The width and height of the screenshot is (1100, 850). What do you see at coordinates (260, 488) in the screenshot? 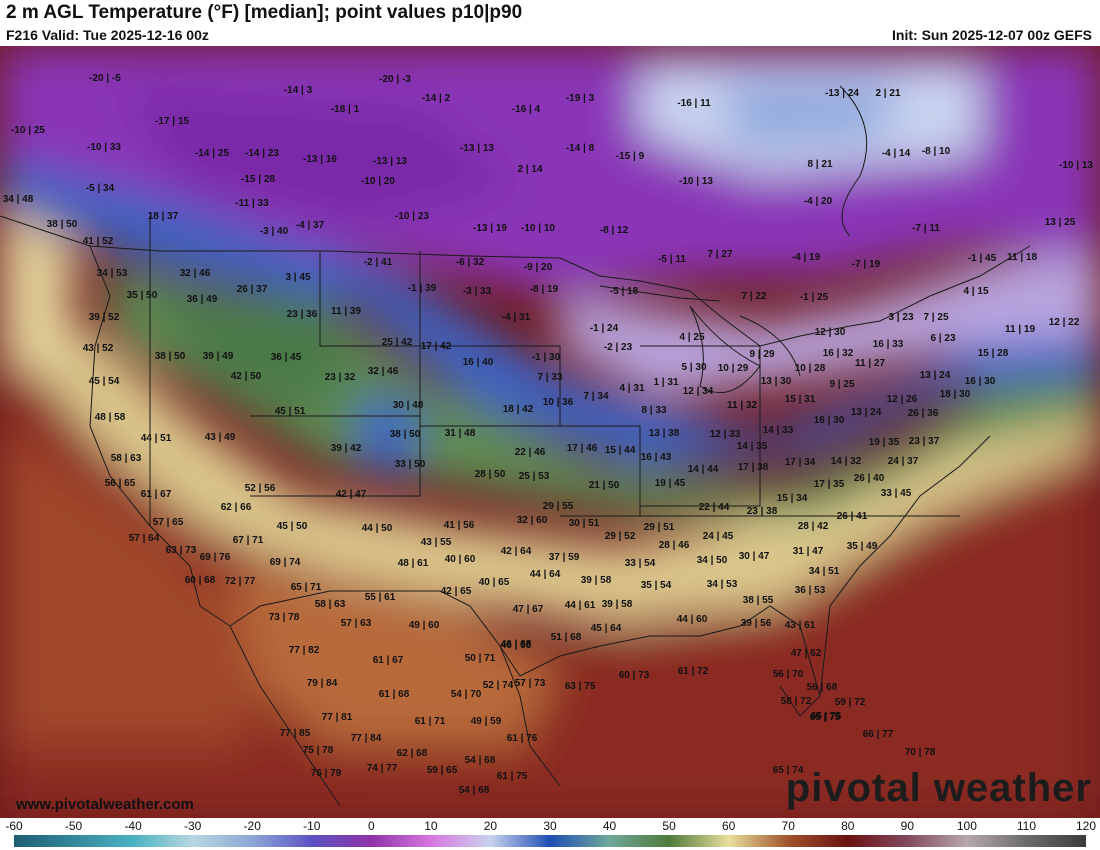
I see `point-value: 52 | 56` at bounding box center [260, 488].